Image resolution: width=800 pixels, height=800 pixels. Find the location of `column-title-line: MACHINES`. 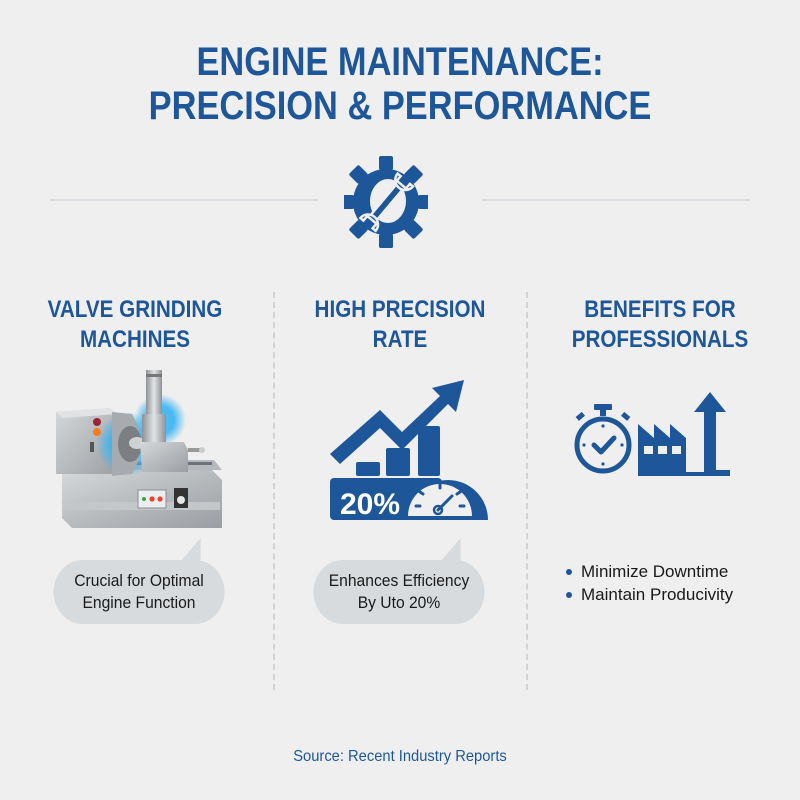

column-title-line: MACHINES is located at coordinates (135, 339).